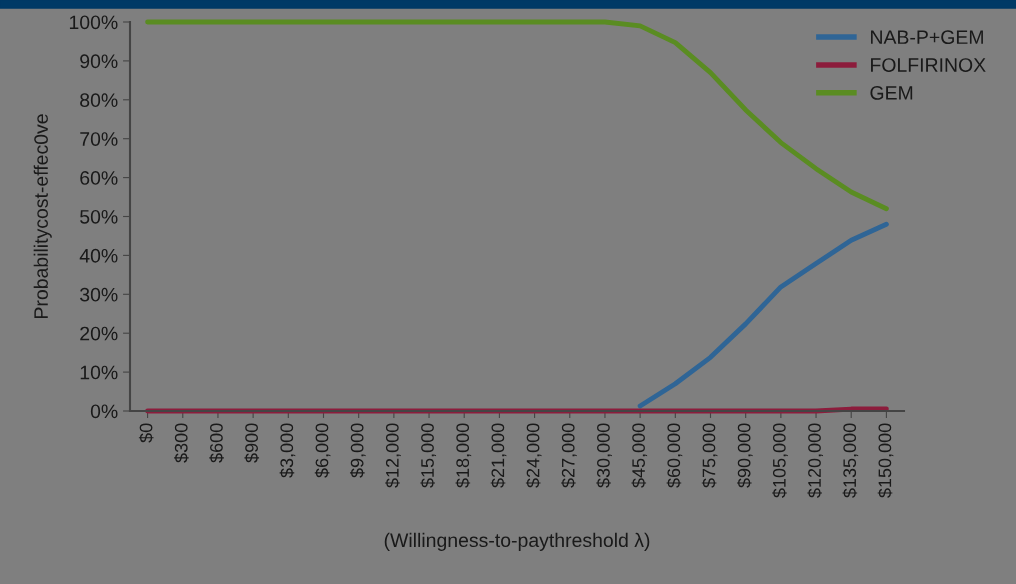  Describe the element at coordinates (99, 294) in the screenshot. I see `y-tick-label: 30%` at that location.